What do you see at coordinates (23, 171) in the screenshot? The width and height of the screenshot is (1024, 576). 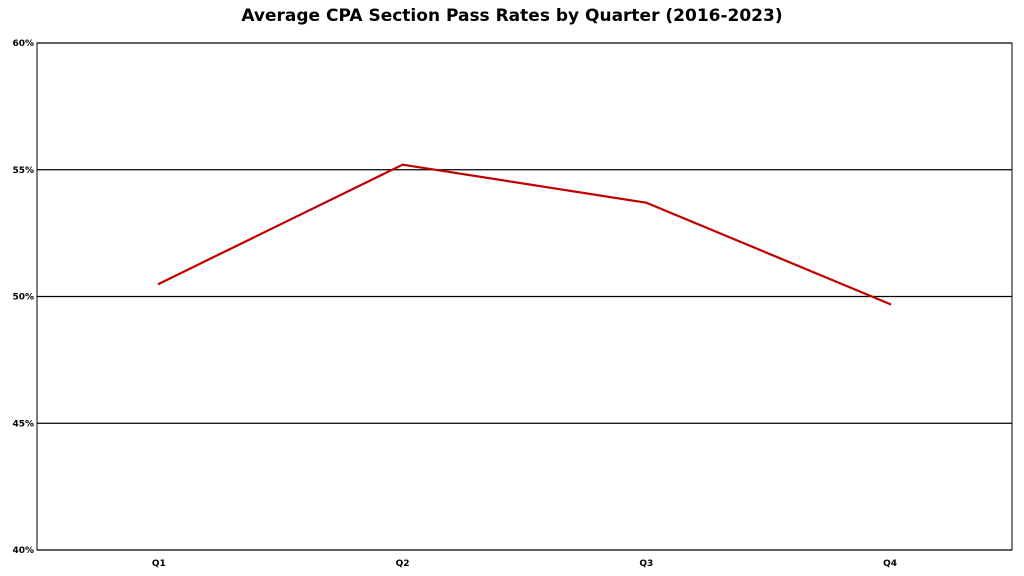 I see `y-tick-label: 55%` at bounding box center [23, 171].